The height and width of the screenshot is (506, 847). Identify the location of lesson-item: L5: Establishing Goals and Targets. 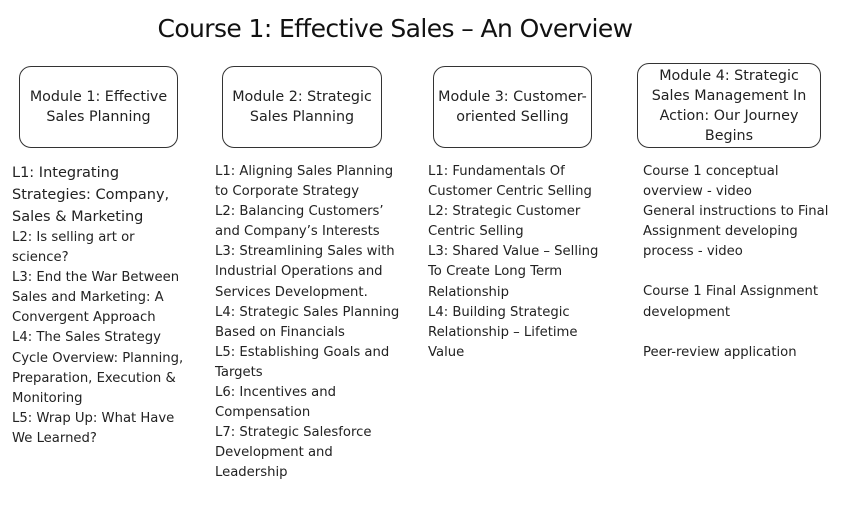
(302, 362).